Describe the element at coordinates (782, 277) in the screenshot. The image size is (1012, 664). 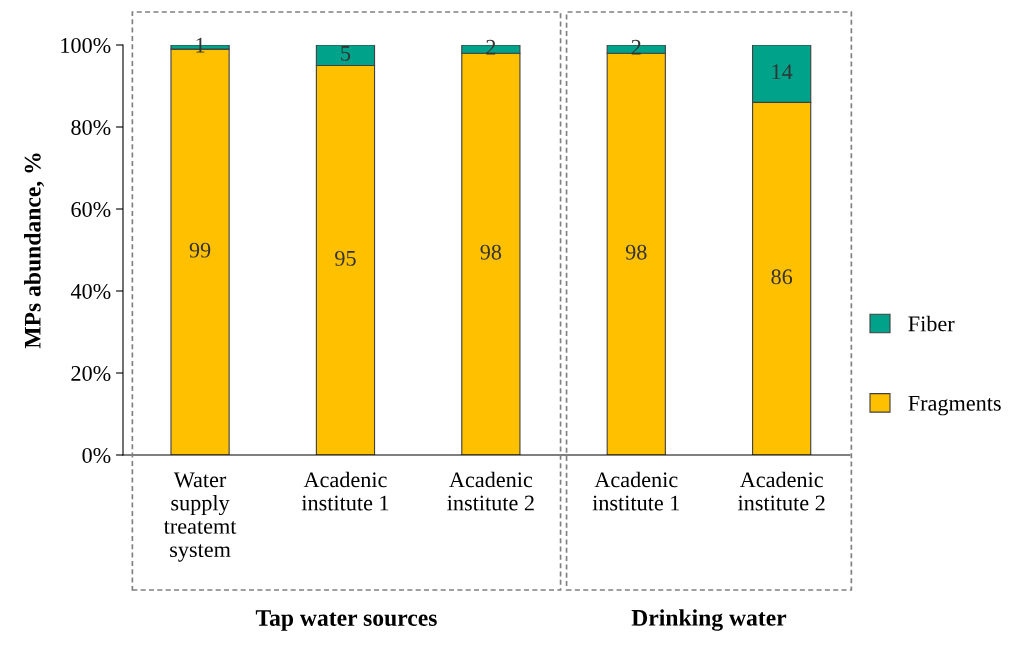
I see `data-label: 86` at that location.